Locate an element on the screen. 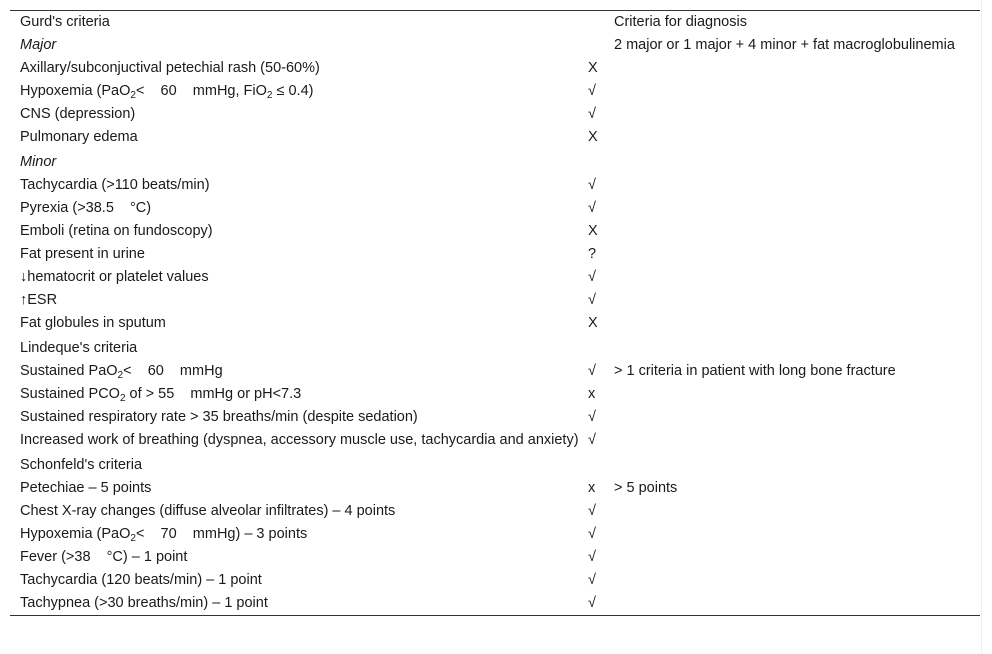 This screenshot has width=992, height=654. criterion-label: ↓hematocrit or platelet values is located at coordinates (299, 277).